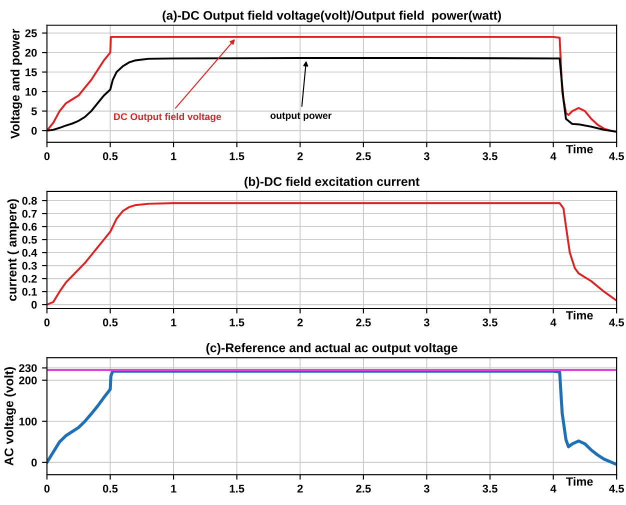 The image size is (626, 505). What do you see at coordinates (29, 200) in the screenshot?
I see `y-tick-label: 0.8` at bounding box center [29, 200].